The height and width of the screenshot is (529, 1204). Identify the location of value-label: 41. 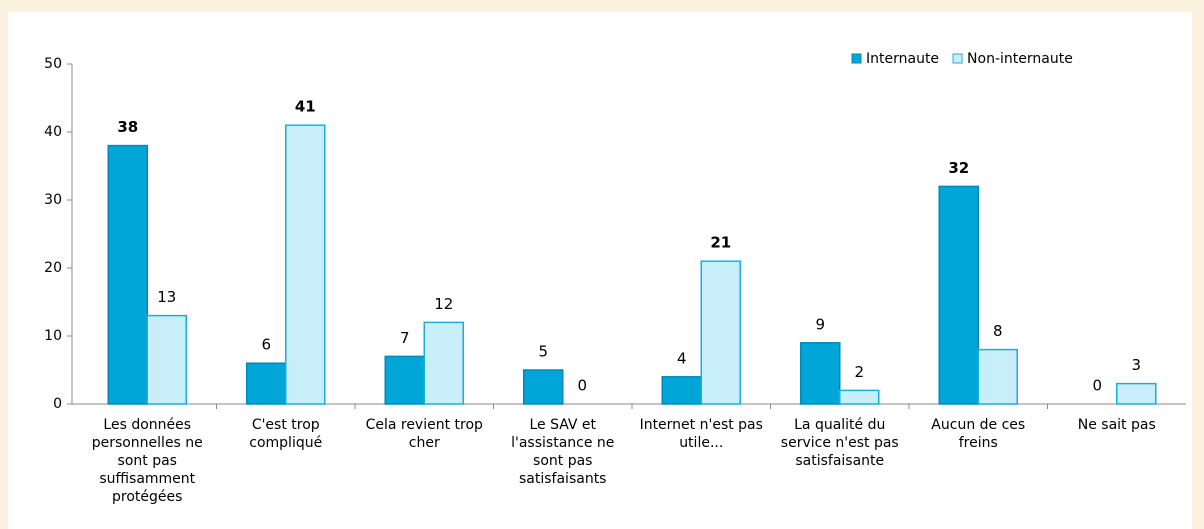
(305, 107).